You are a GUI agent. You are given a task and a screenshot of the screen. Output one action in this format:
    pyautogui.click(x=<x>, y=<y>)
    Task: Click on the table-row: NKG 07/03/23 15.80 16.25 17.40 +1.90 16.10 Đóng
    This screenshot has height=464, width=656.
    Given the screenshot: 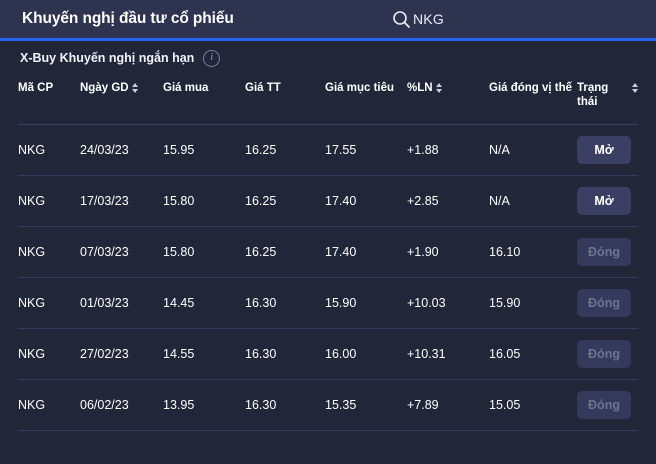 What is the action you would take?
    pyautogui.click(x=328, y=252)
    